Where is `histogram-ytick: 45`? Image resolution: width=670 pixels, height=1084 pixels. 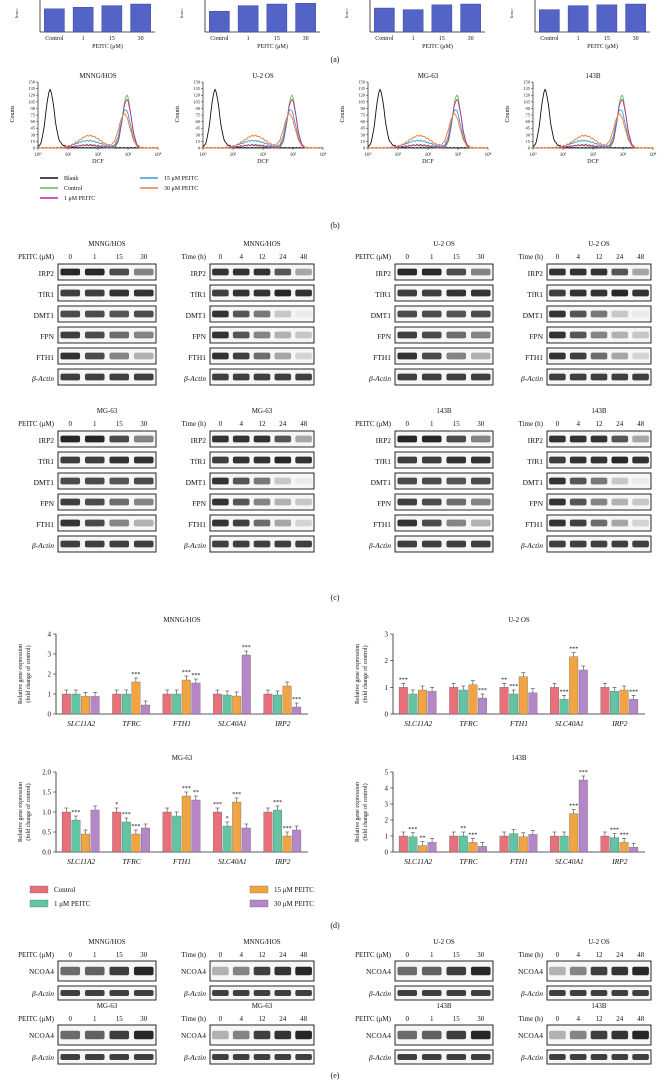
histogram-ytick: 45 is located at coordinates (528, 128).